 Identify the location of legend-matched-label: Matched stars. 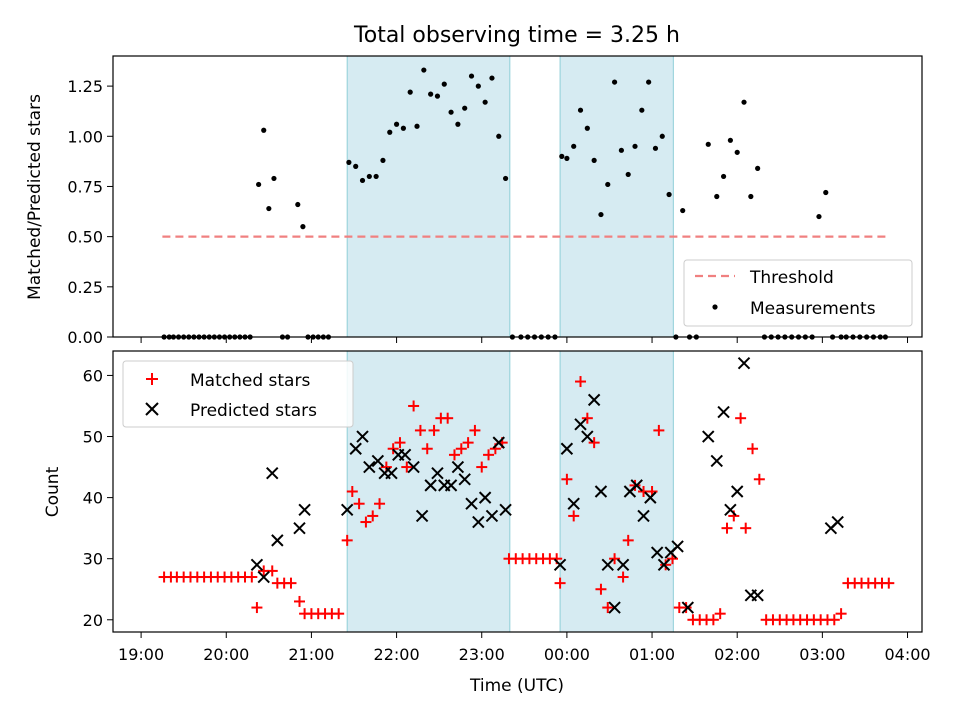
(250, 381).